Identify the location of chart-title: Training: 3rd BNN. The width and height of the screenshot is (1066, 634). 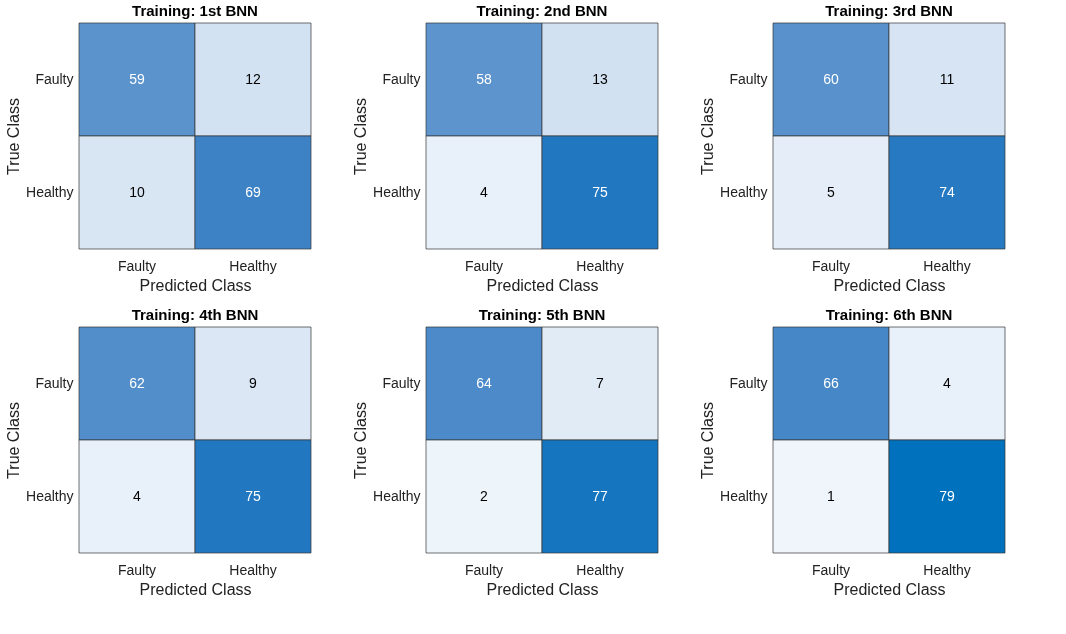
(889, 10).